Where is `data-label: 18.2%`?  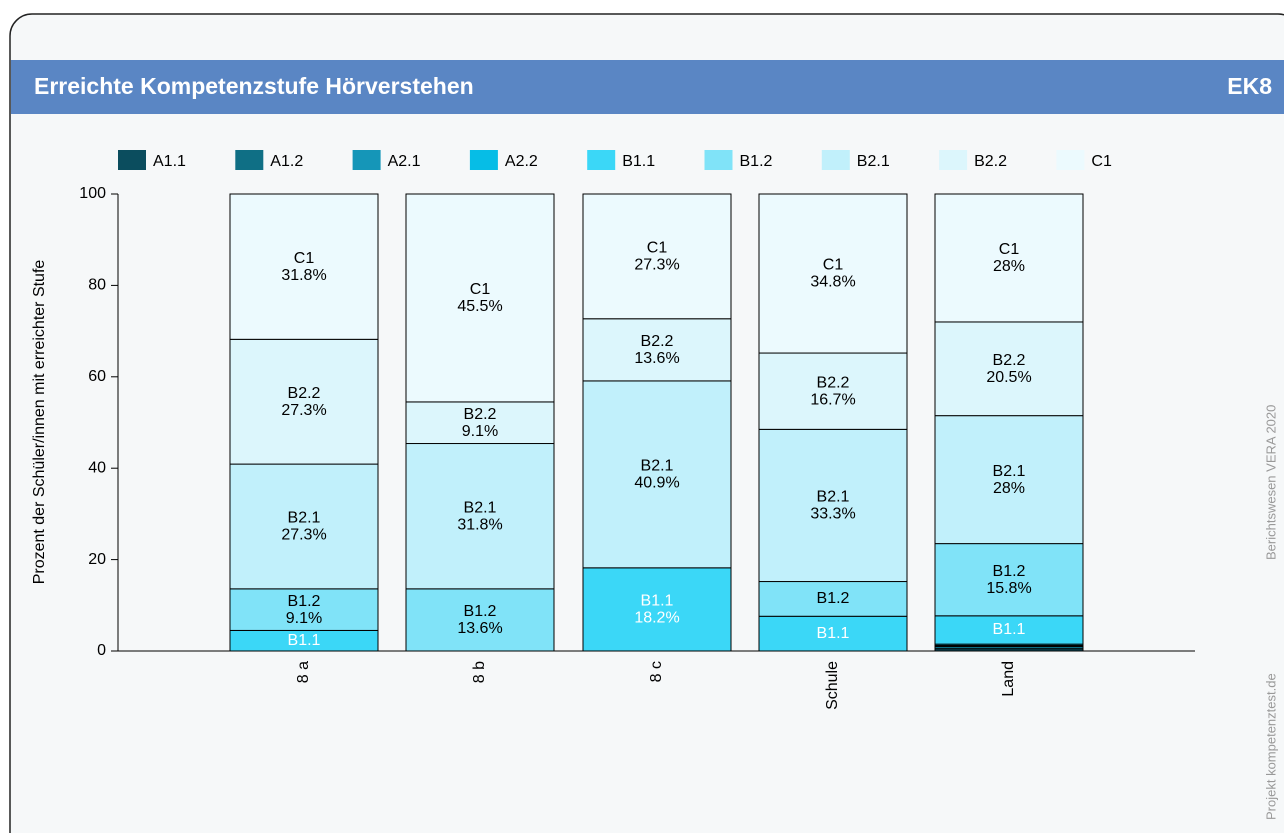 data-label: 18.2% is located at coordinates (656, 618).